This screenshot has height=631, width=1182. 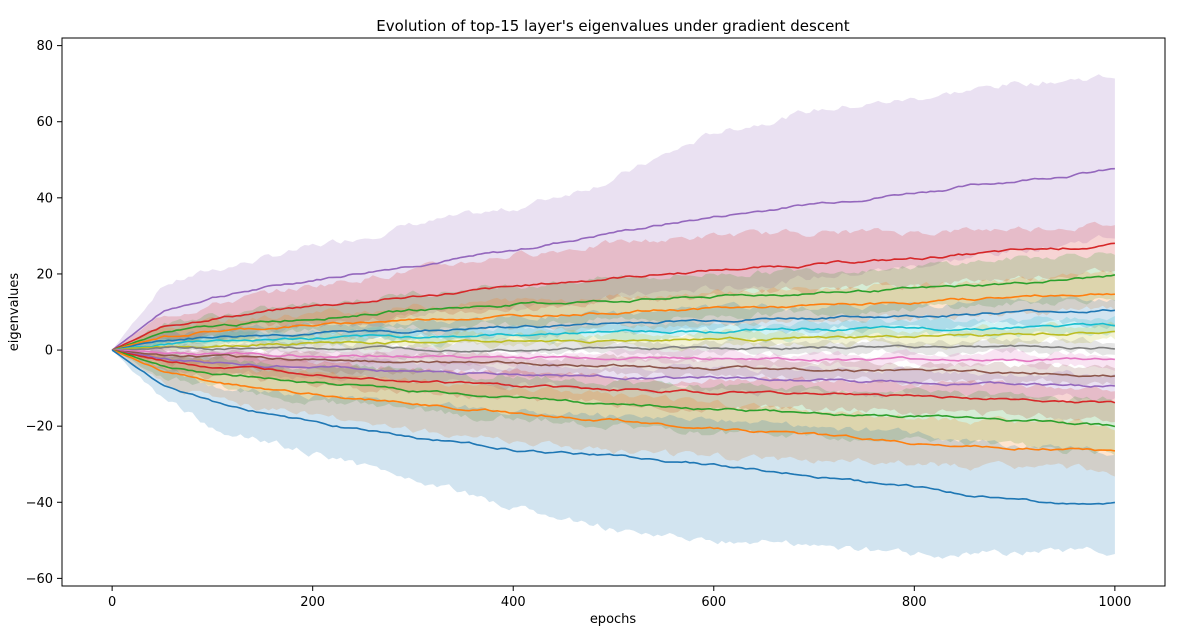 I want to click on y-axis-ticks: −60 −40 −20 0 20 40 60 80, so click(x=44, y=313).